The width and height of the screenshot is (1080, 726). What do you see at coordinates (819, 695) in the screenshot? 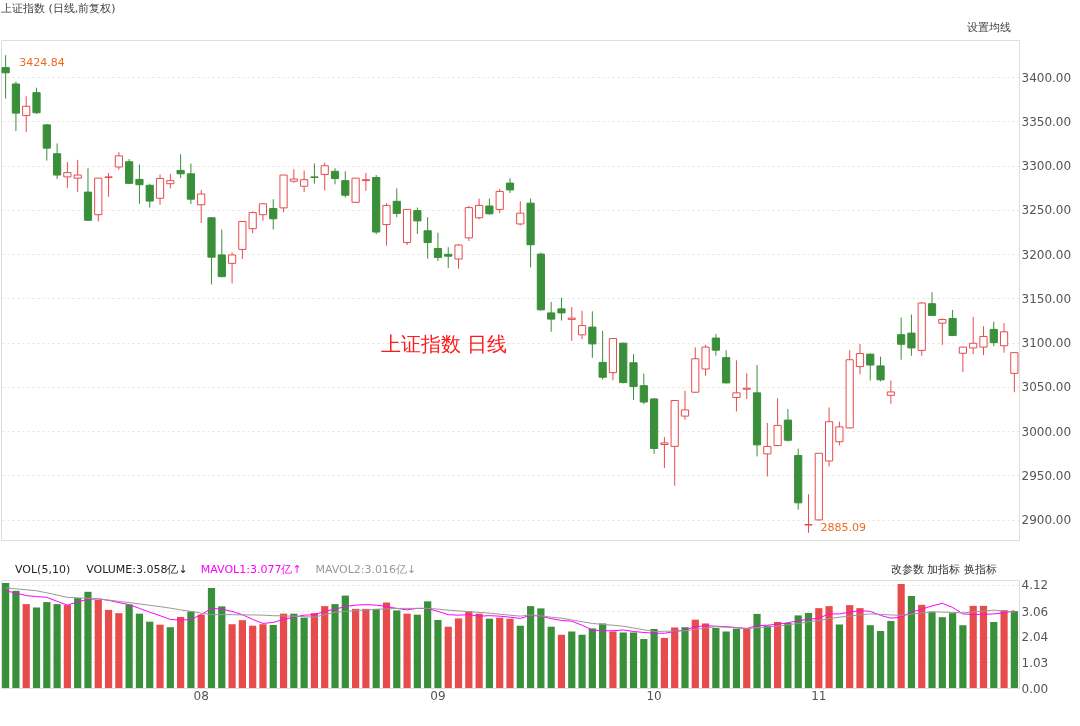
I see `x-tick-label: 11` at bounding box center [819, 695].